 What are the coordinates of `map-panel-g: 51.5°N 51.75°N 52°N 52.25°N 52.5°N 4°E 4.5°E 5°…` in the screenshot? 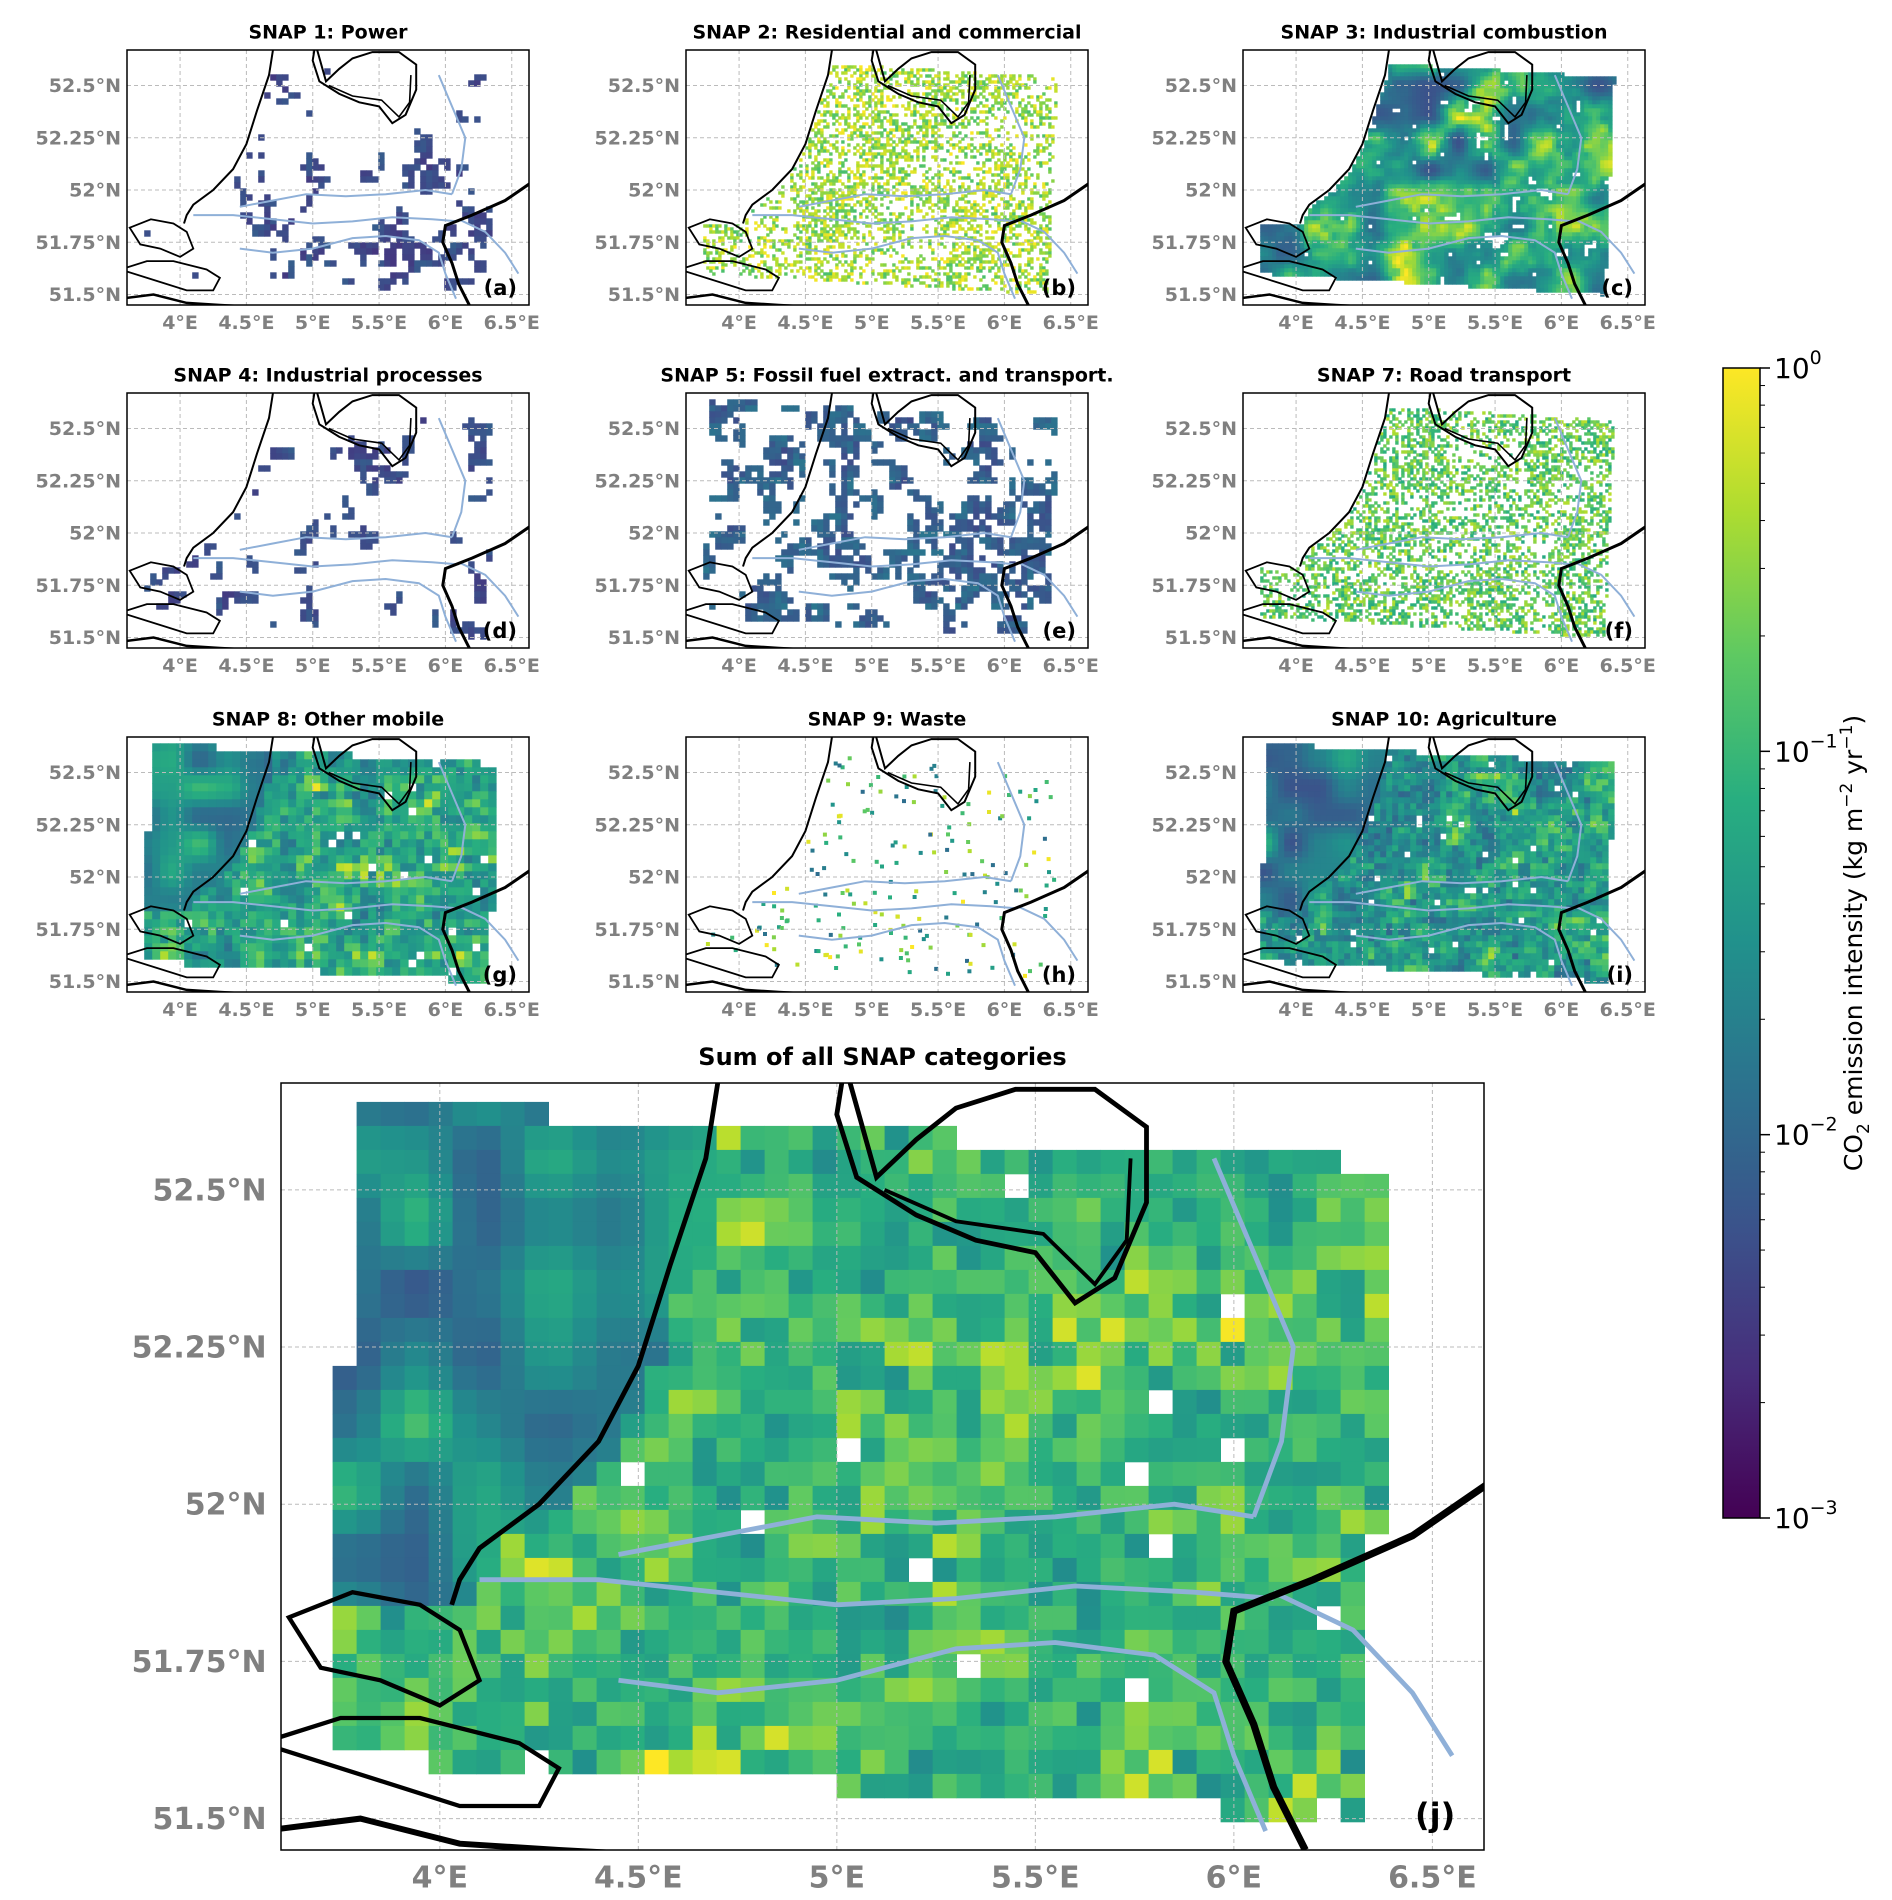 It's located at (288, 865).